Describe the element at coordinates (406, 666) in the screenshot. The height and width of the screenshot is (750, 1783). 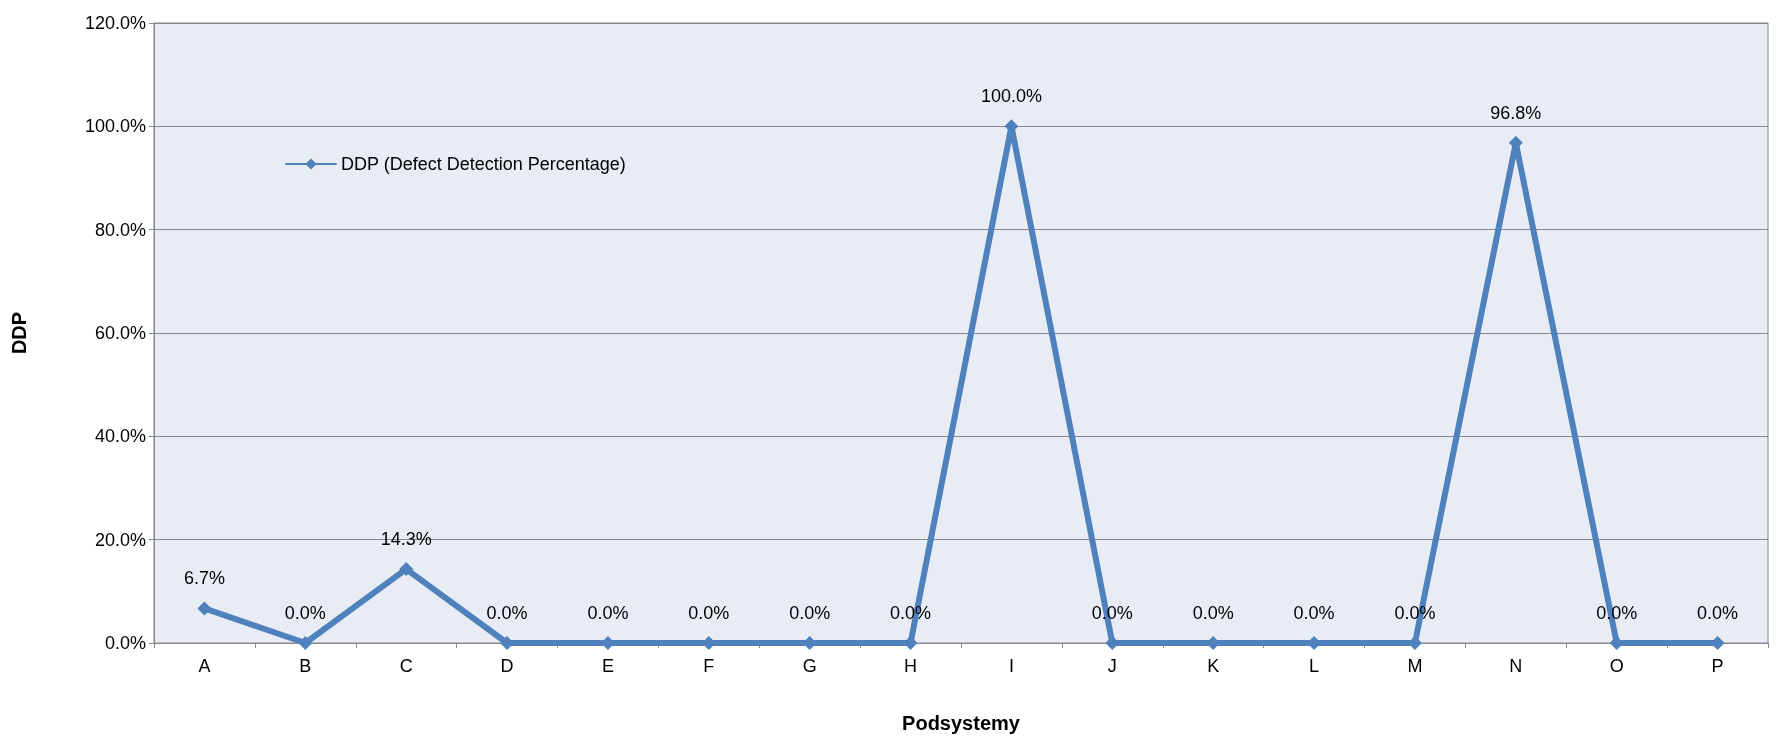
I see `x-tick-label: C` at that location.